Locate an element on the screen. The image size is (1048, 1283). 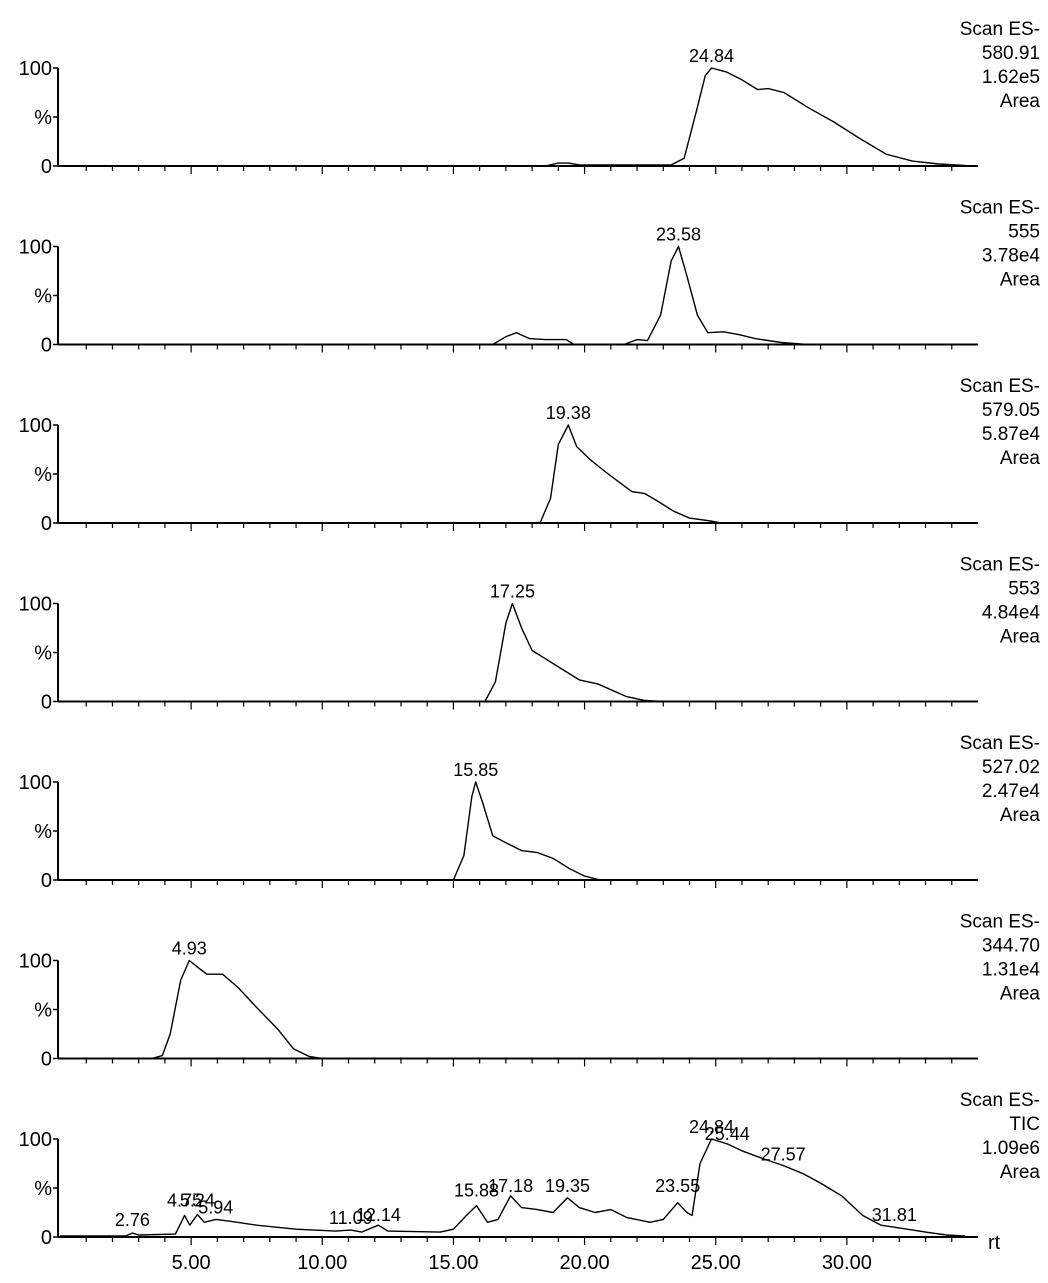
x-tick-label: 5.00 is located at coordinates (191, 1263).